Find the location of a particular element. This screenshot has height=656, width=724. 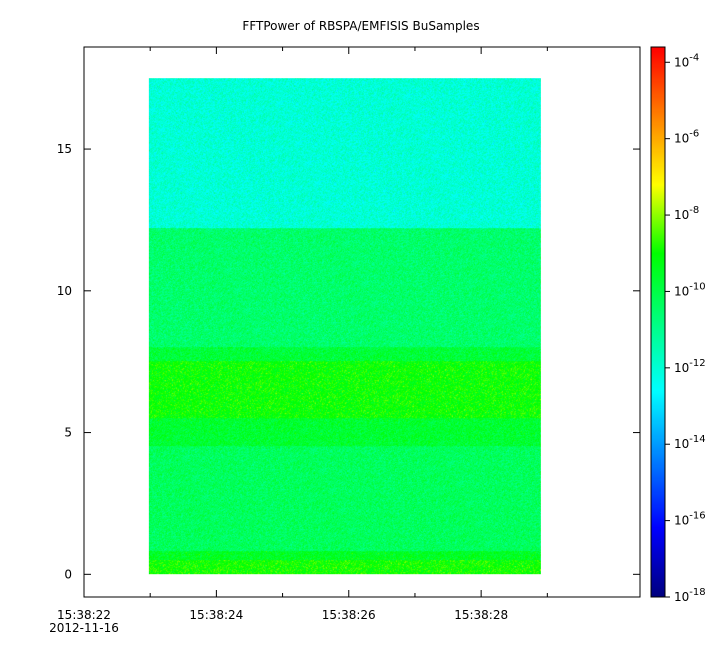

colorbar-frame is located at coordinates (658, 322).